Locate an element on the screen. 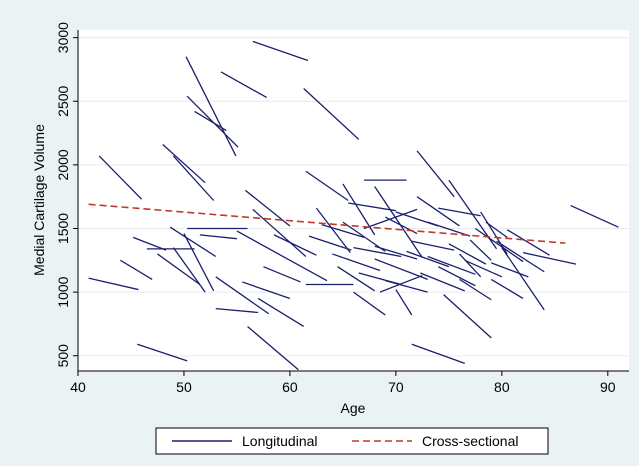 This screenshot has width=639, height=466. x-tick-label: 50 is located at coordinates (184, 387).